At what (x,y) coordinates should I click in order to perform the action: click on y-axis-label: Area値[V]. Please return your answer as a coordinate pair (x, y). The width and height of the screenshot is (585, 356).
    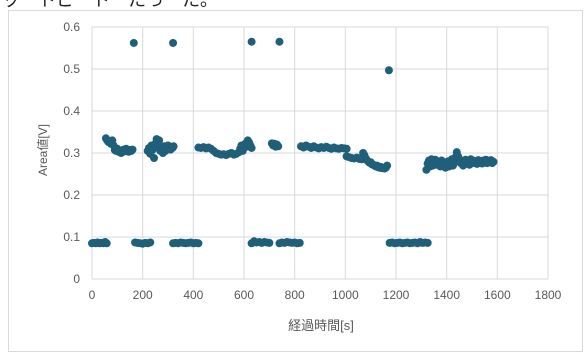
    Looking at the image, I should click on (42, 150).